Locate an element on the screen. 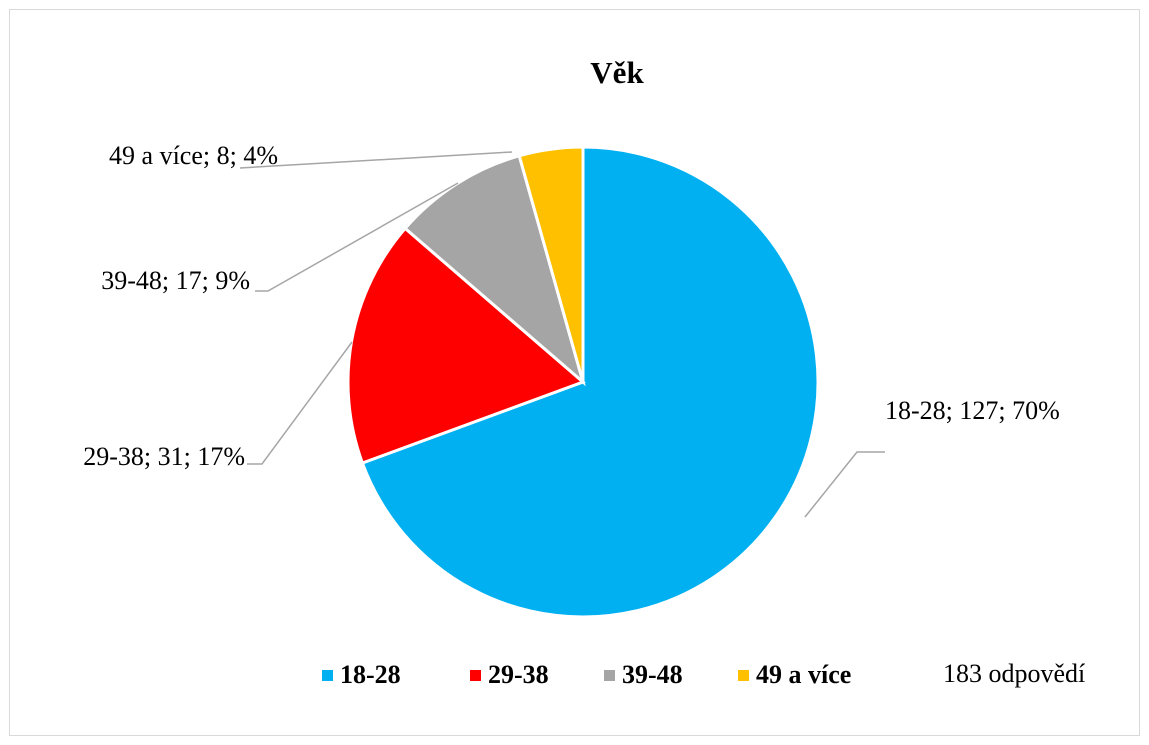  chart-title: Věk is located at coordinates (617, 72).